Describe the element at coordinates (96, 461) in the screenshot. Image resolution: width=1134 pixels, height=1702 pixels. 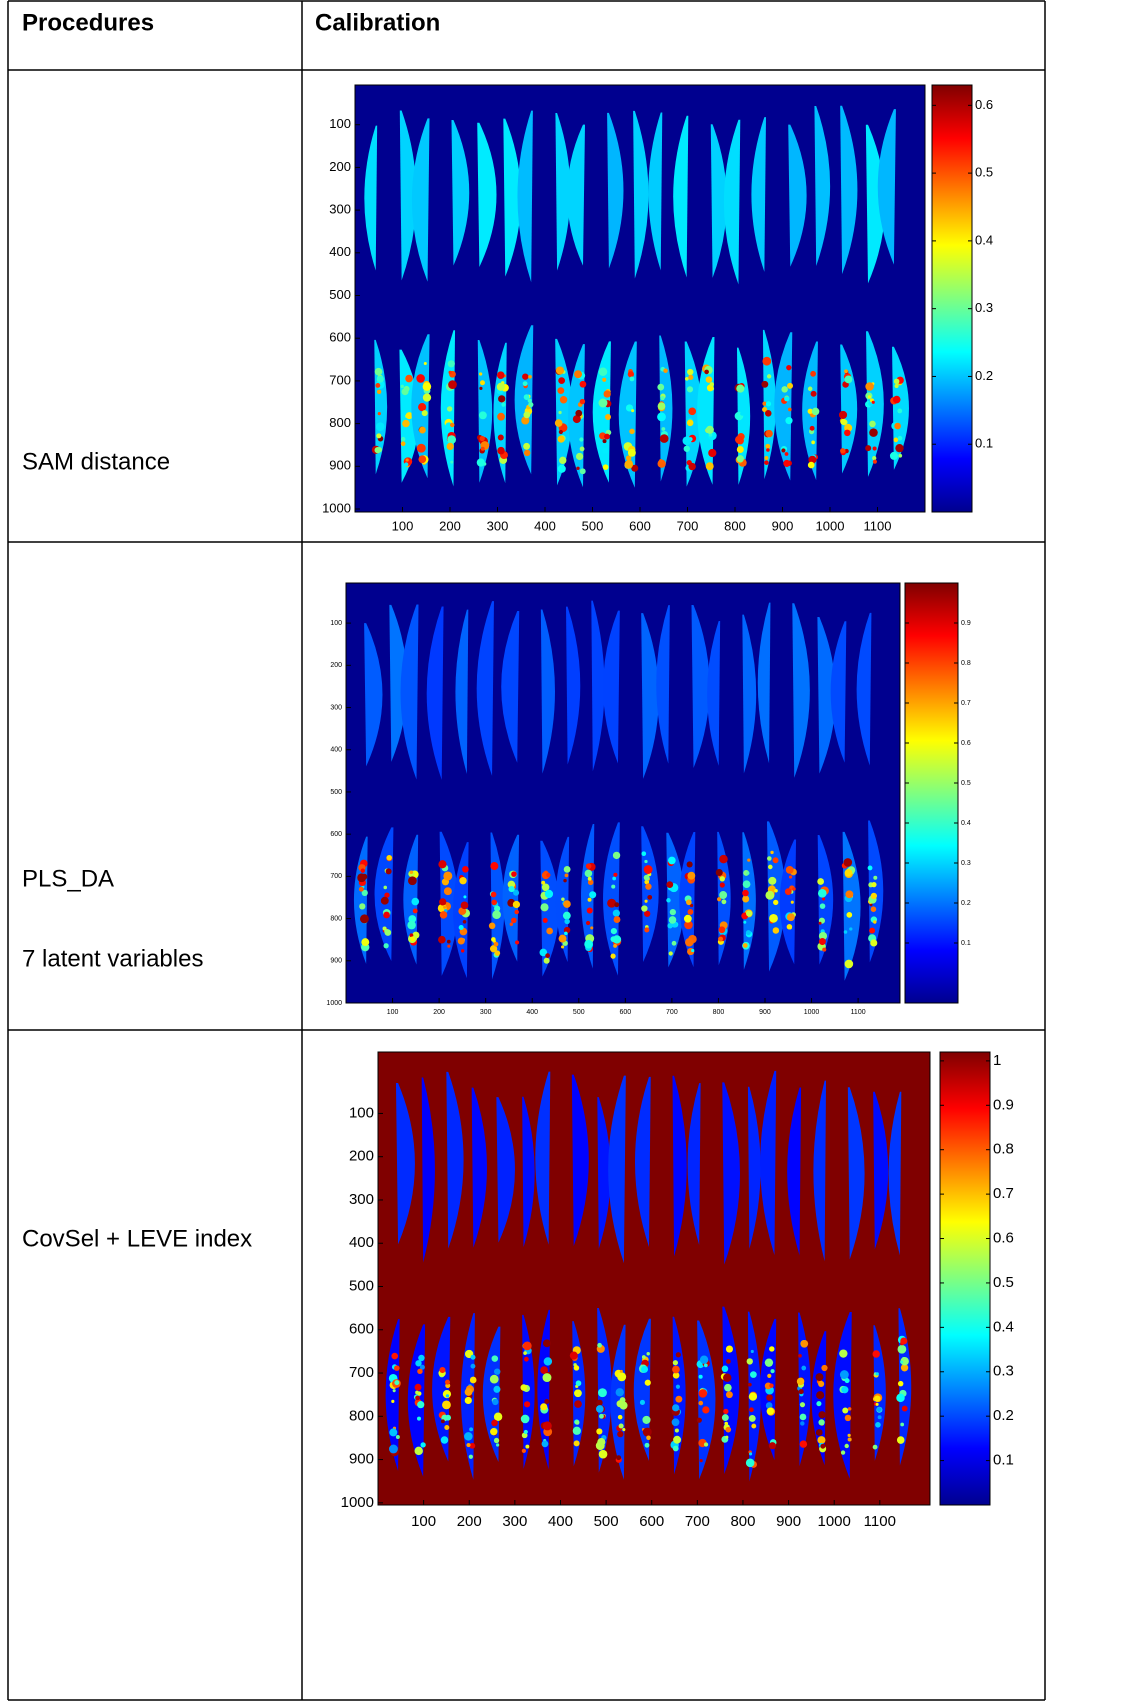
I see `procedure-label: SAM distance` at that location.